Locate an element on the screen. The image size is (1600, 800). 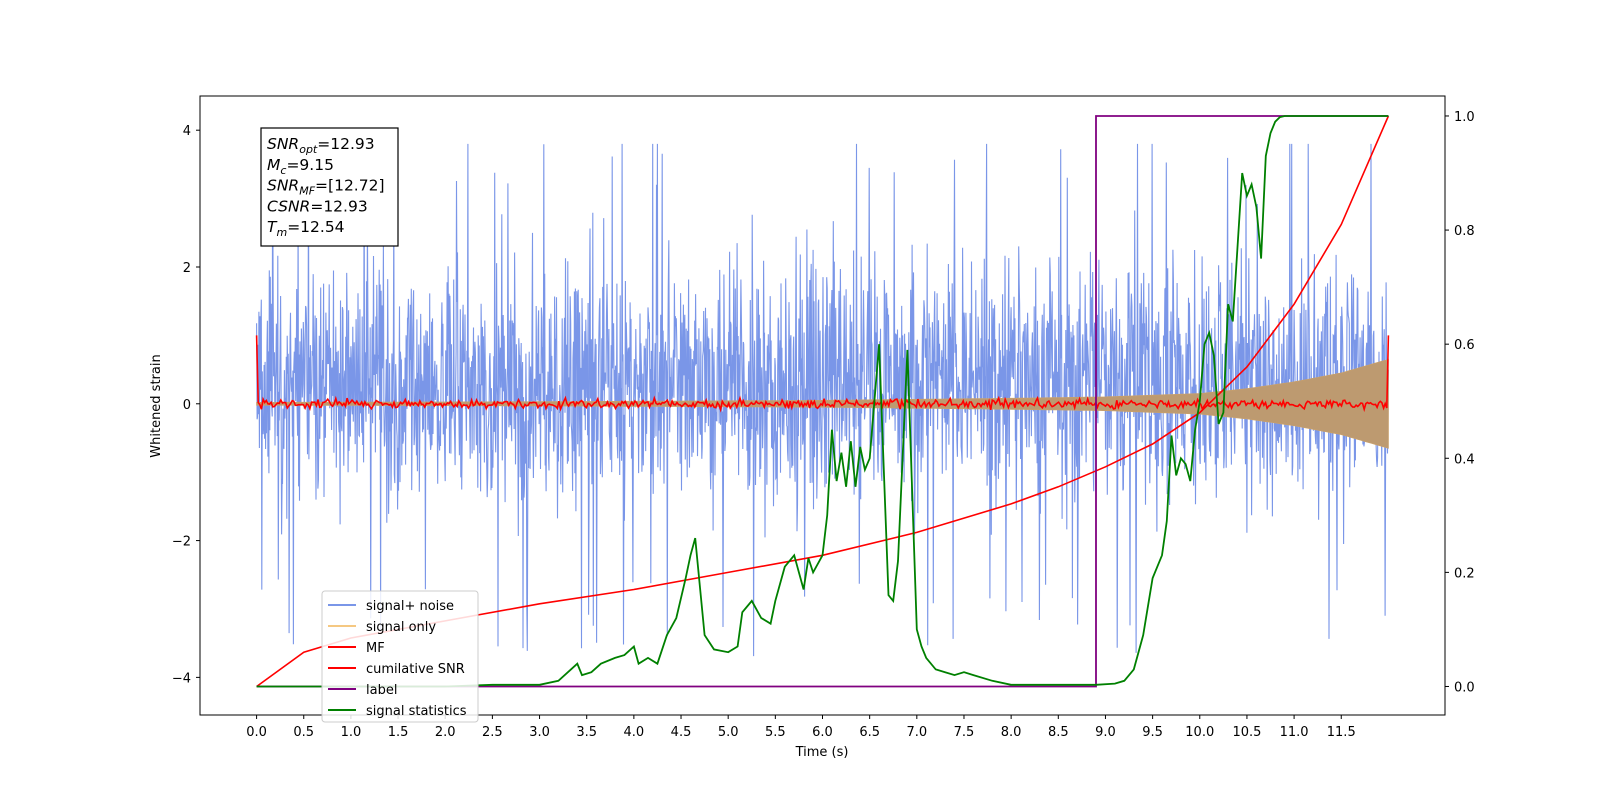
legend-label: signal+ noise is located at coordinates (410, 606).